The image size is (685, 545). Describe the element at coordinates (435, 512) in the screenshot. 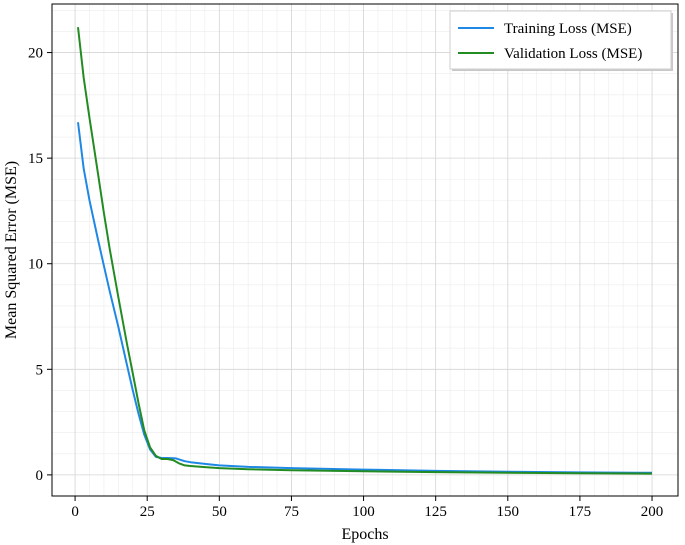

I see `x-tick-label: 125` at that location.